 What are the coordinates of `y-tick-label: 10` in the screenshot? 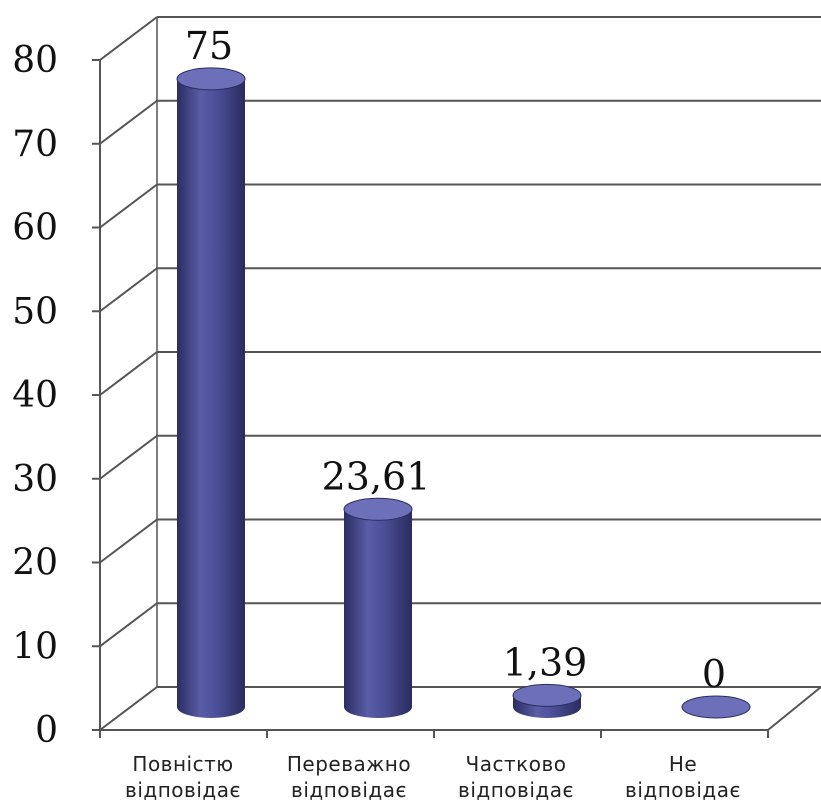 It's located at (35, 646).